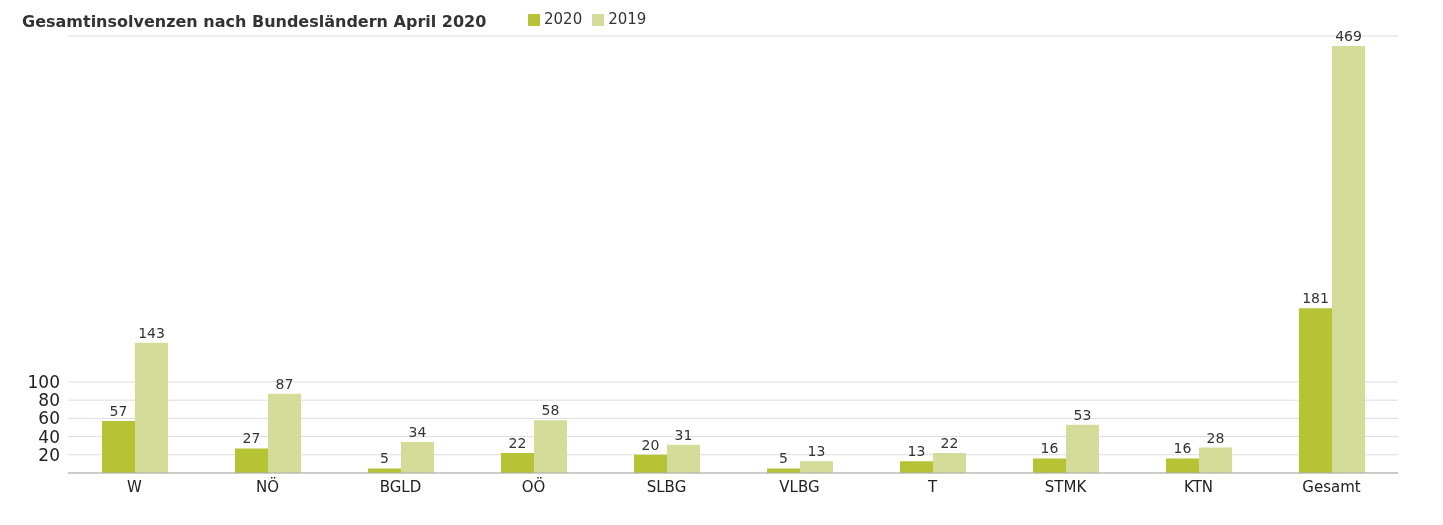 The height and width of the screenshot is (525, 1443). I want to click on legend-label: 2019, so click(627, 19).